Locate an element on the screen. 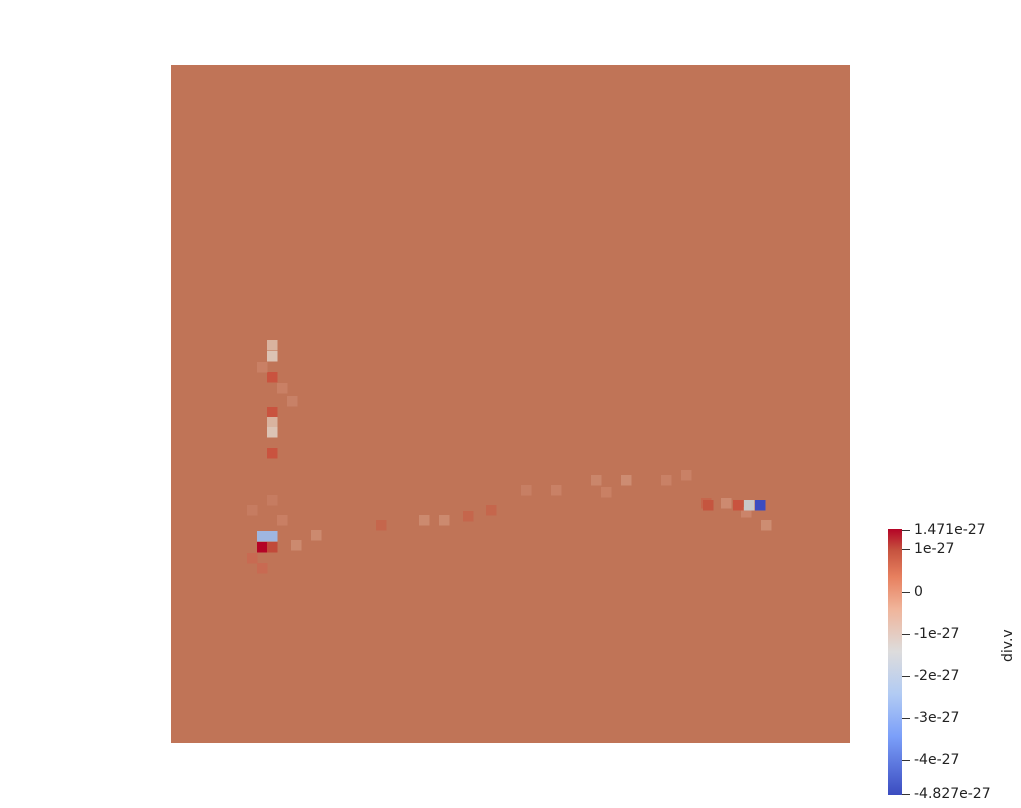 Image resolution: width=1021 pixels, height=808 pixels. colorbar-label-min: -4.827e-27 is located at coordinates (952, 794).